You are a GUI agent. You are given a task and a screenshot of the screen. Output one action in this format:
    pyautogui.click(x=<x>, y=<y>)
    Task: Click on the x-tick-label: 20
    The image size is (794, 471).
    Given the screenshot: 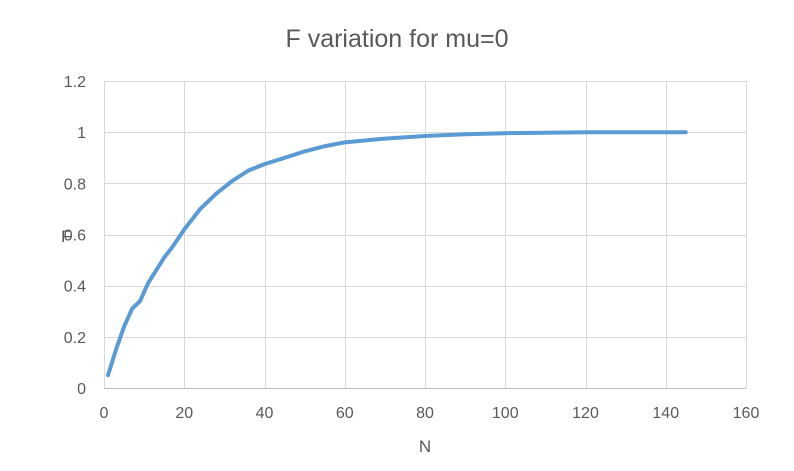 What is the action you would take?
    pyautogui.click(x=184, y=413)
    